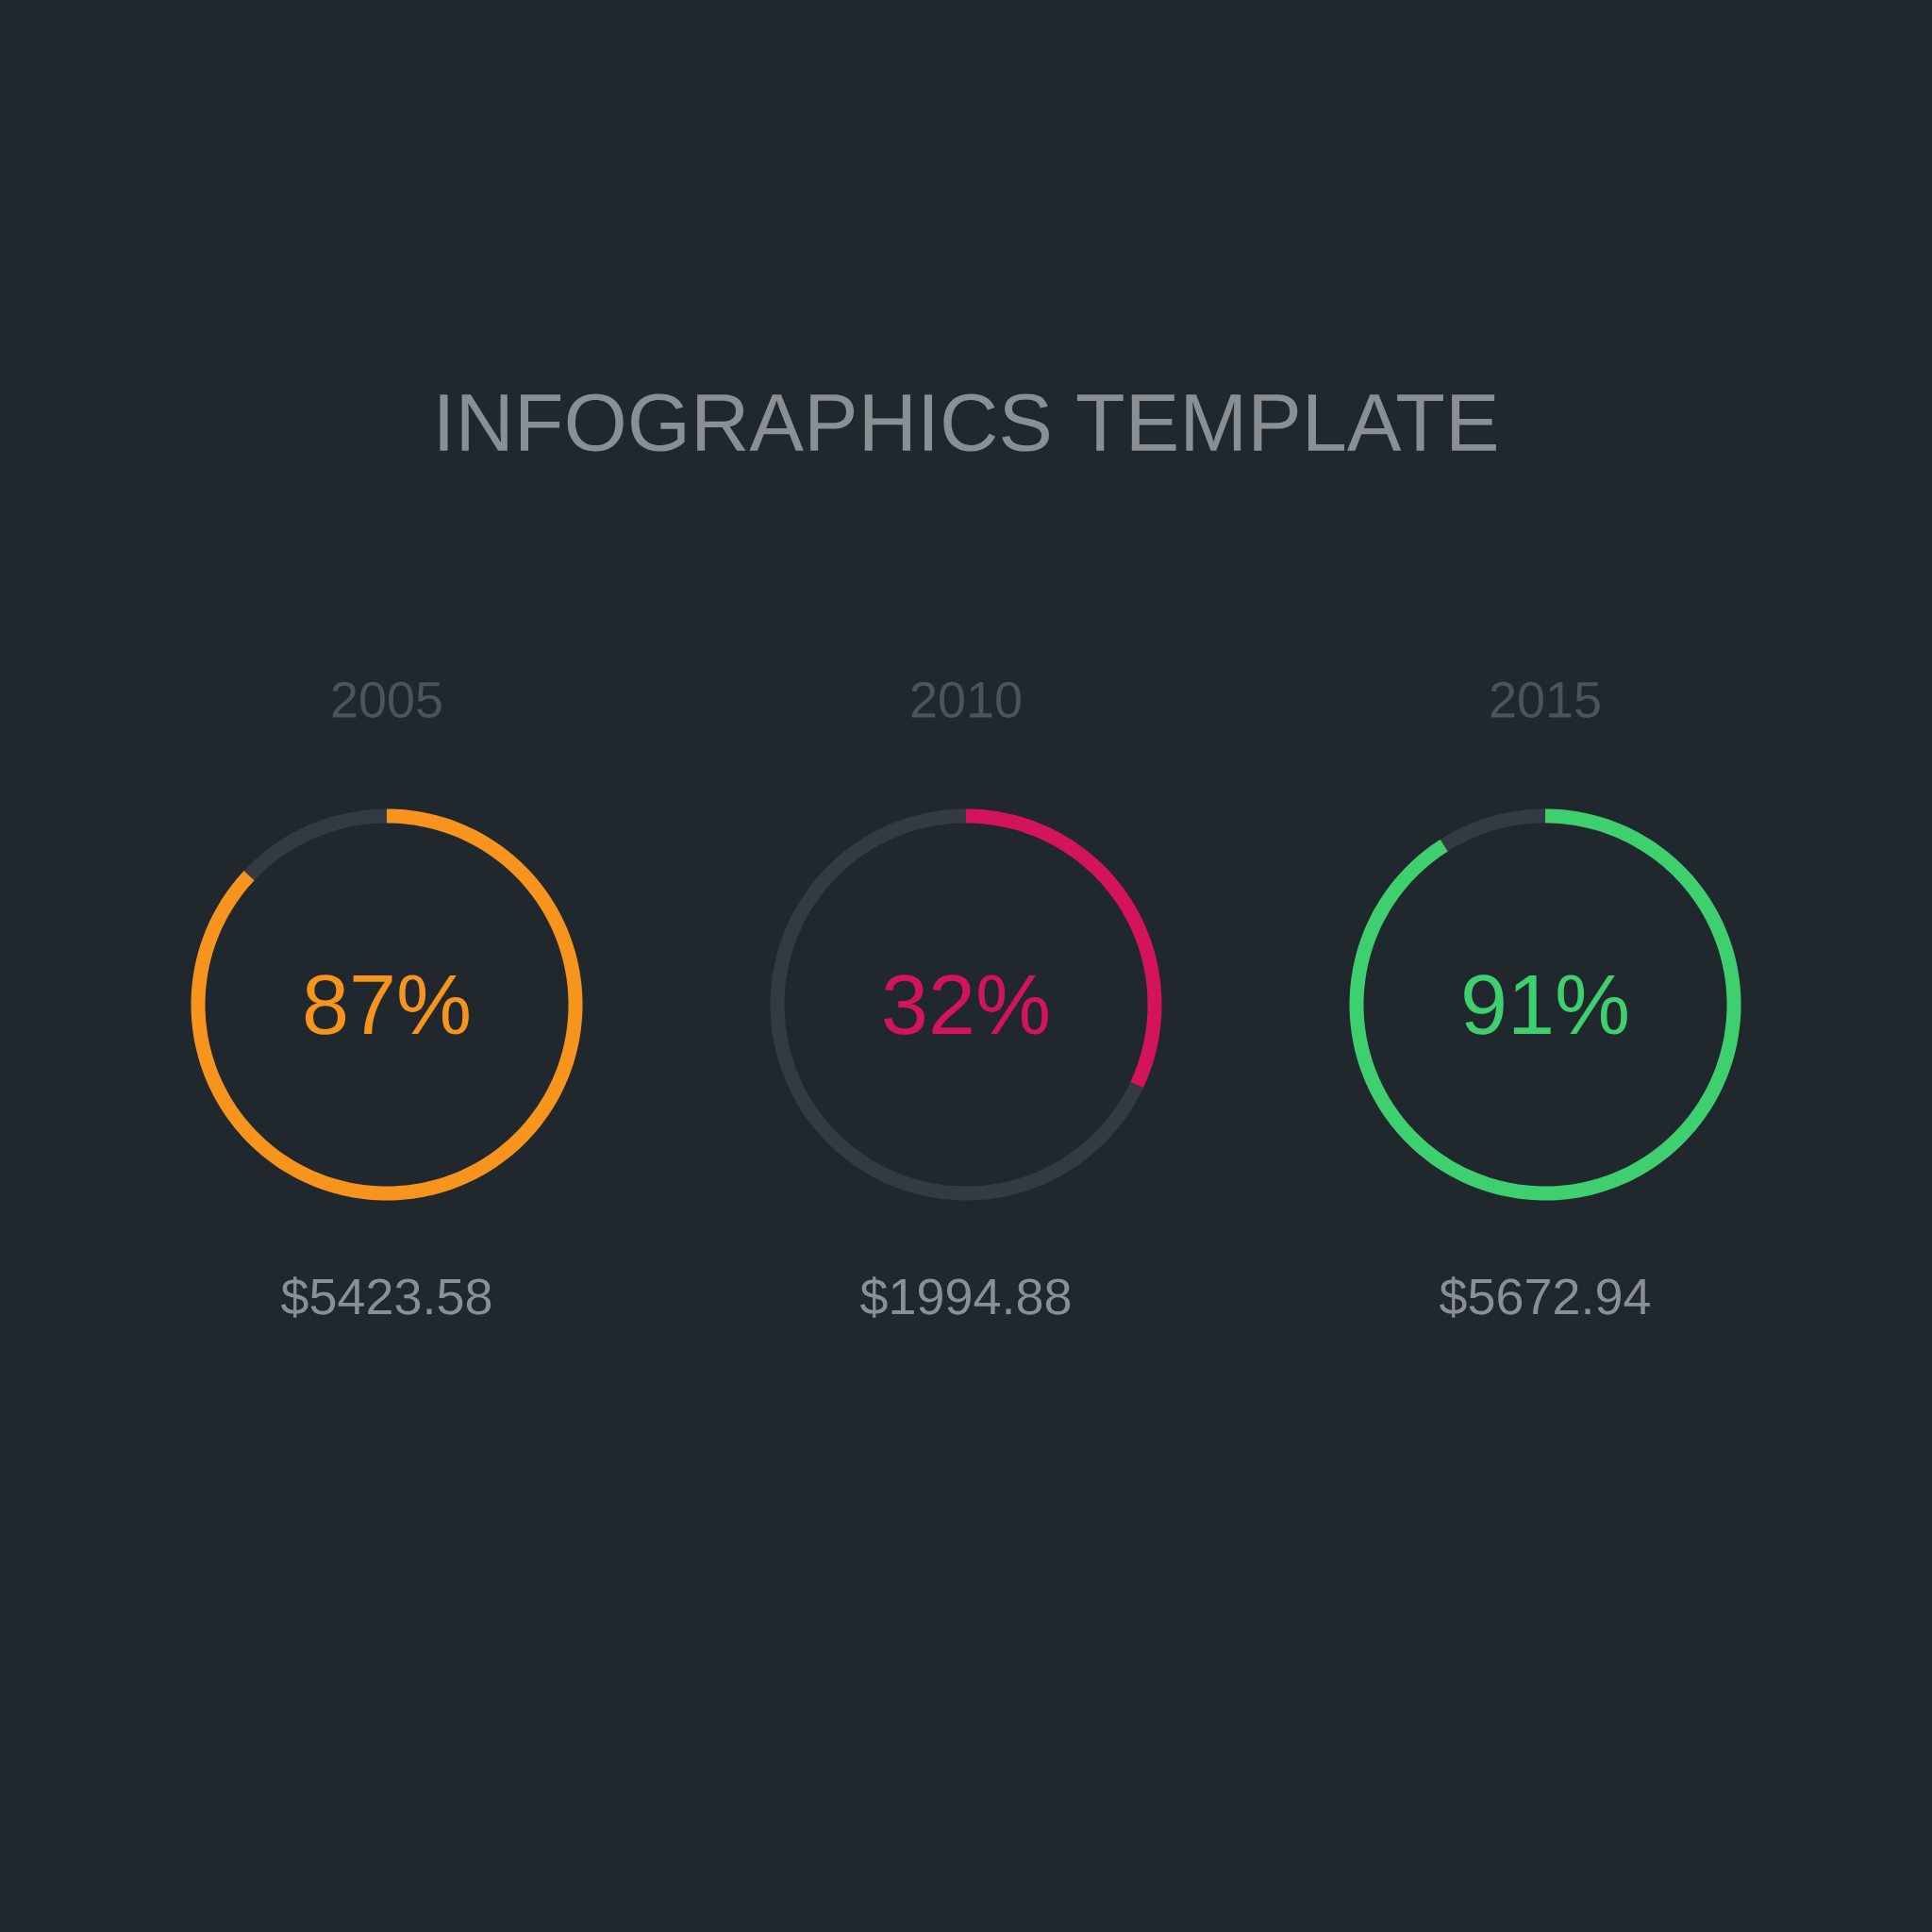  Describe the element at coordinates (387, 1005) in the screenshot. I see `data-label: 87%` at that location.